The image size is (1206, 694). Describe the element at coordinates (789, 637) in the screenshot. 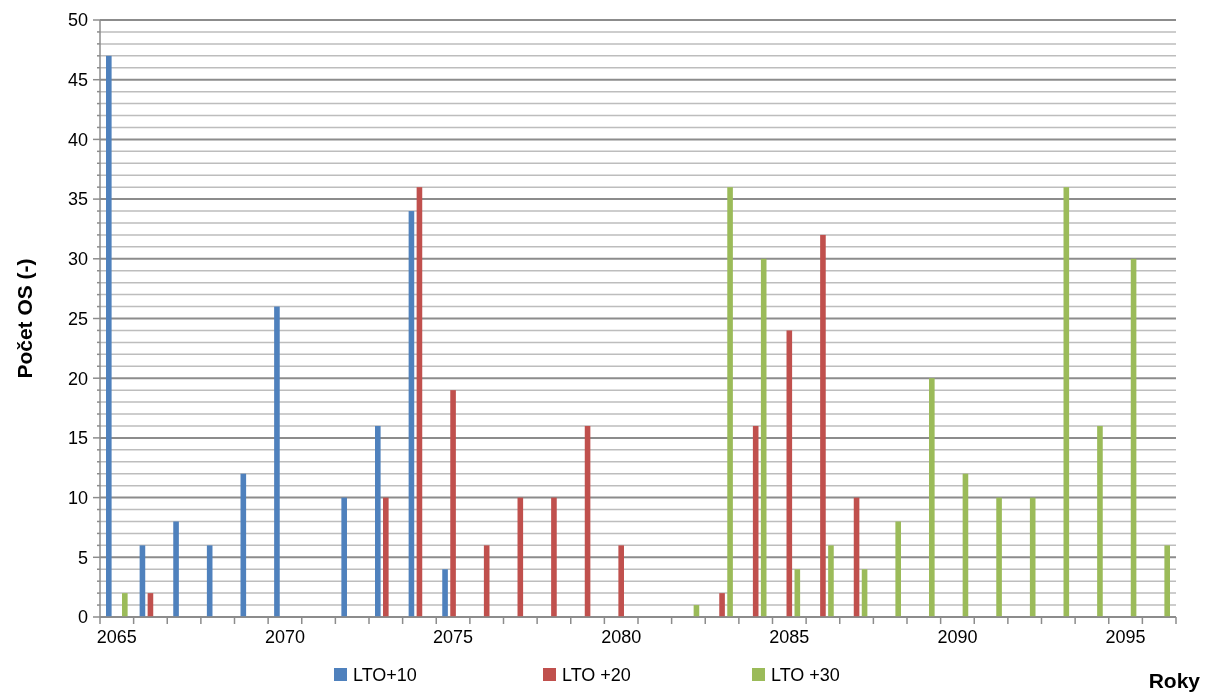

I see `x-tick-label: 2085` at that location.